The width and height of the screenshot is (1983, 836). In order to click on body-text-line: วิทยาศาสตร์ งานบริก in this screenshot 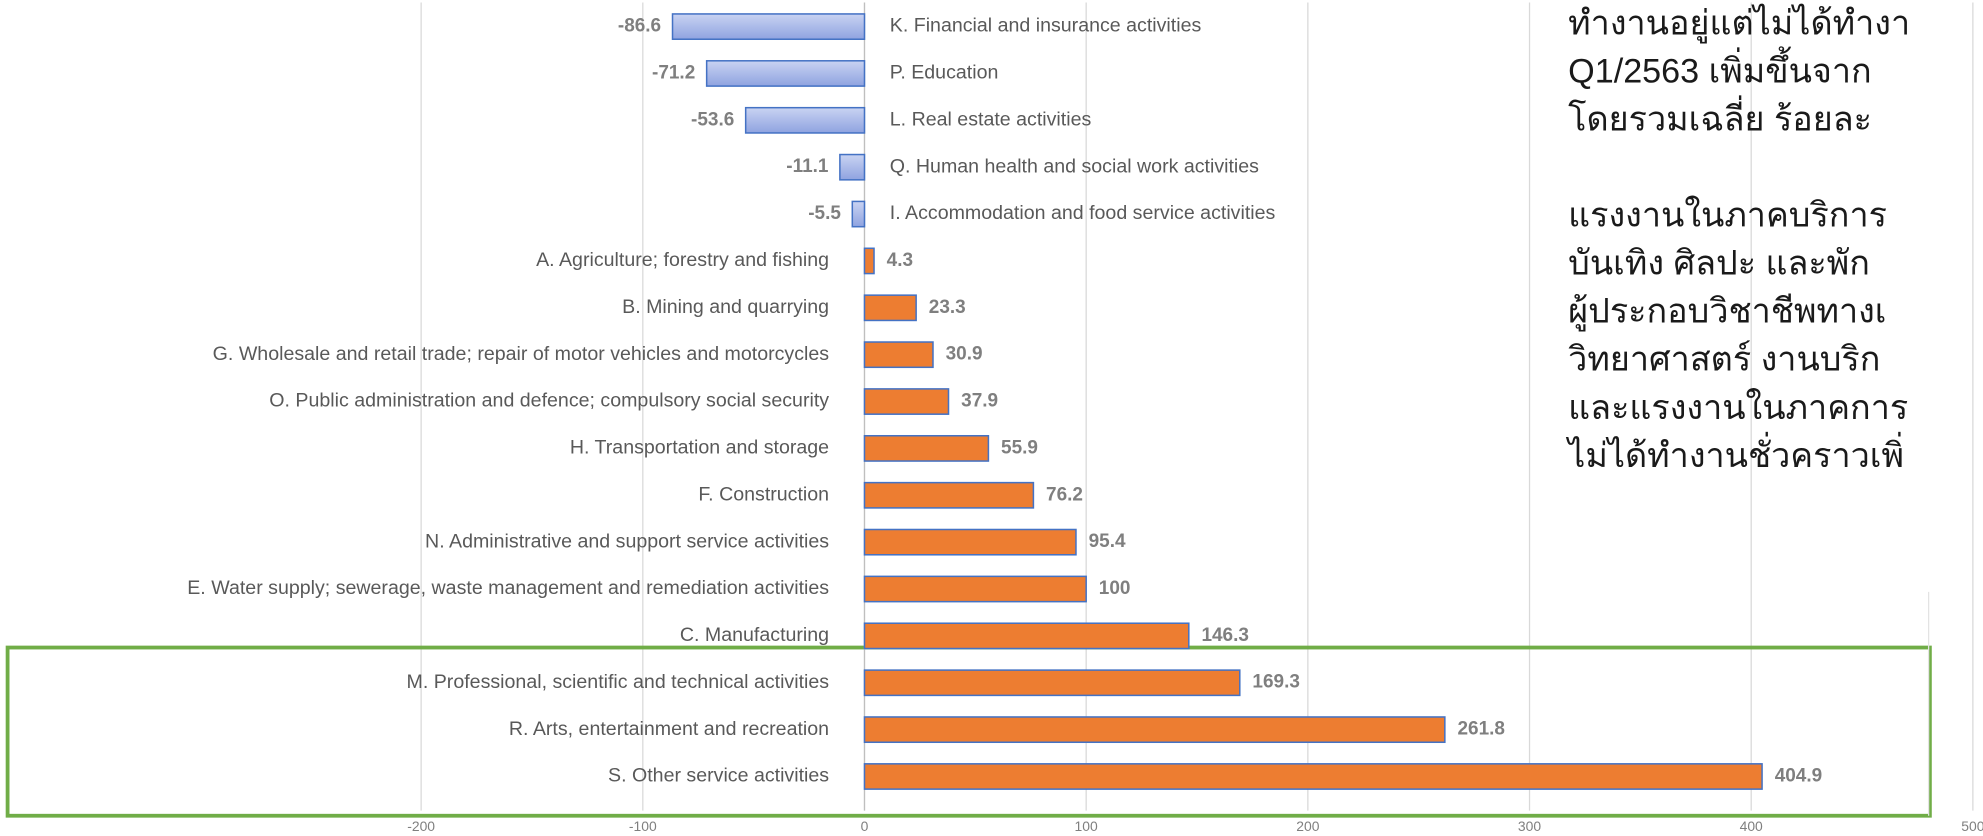, I will do `click(1724, 360)`.